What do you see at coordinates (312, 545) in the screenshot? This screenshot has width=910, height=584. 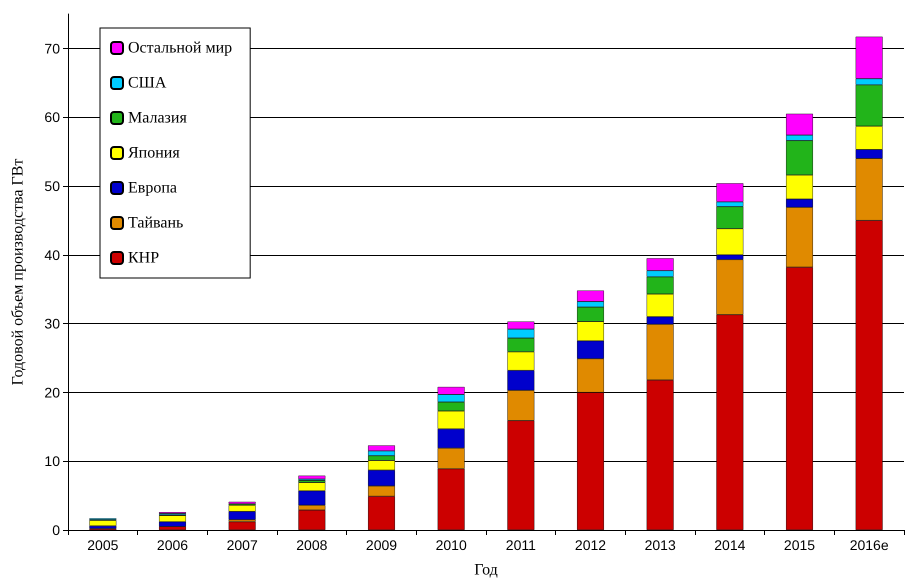 I see `x-tick-label: 2008` at bounding box center [312, 545].